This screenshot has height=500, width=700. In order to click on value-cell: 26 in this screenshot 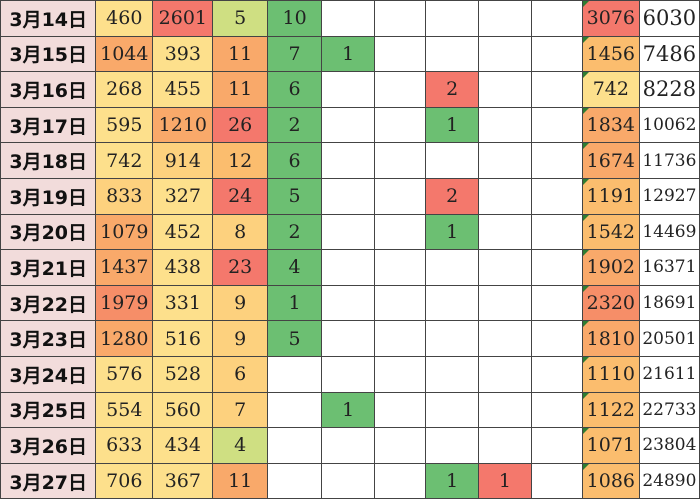, I will do `click(240, 125)`.